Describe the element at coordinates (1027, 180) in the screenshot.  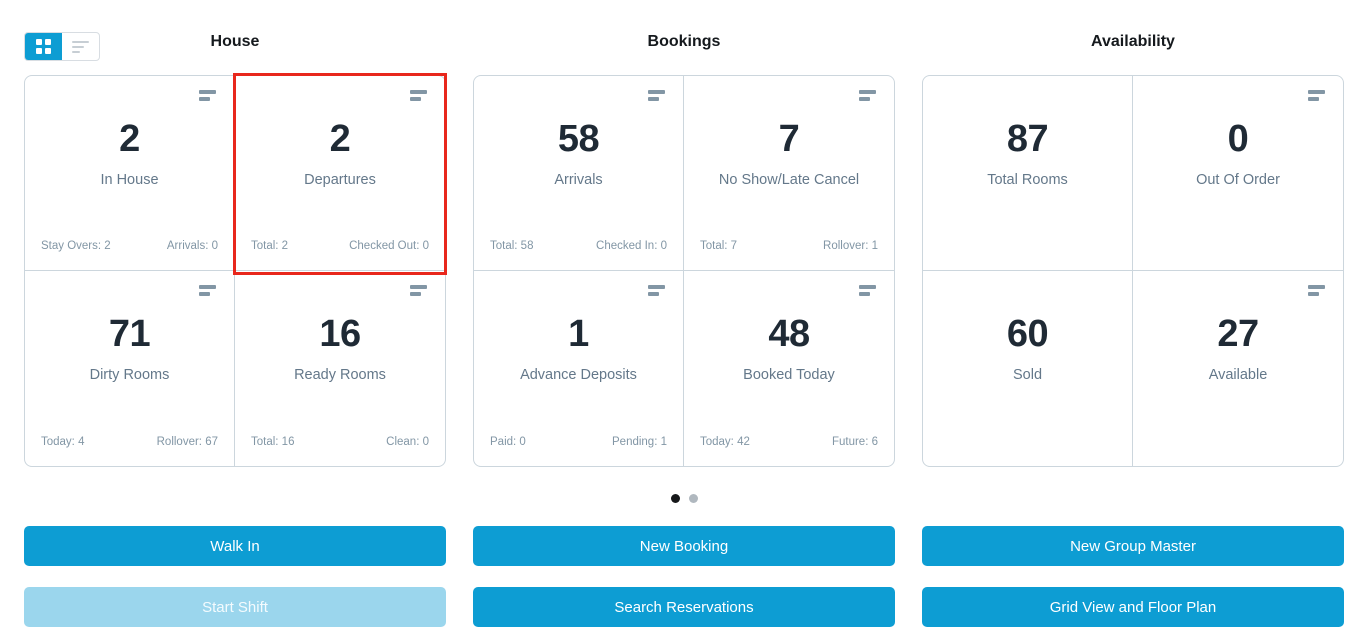
I see `metric-label: Total Rooms` at that location.